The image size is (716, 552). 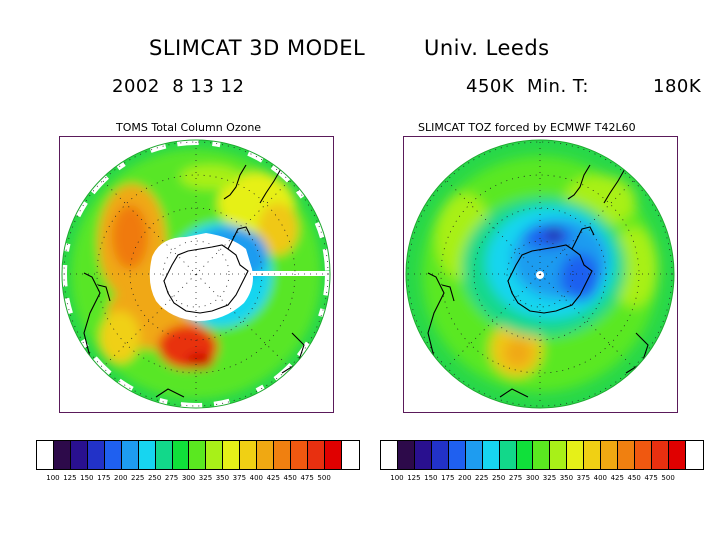 I want to click on min-temp-value: 180K, so click(x=677, y=86).